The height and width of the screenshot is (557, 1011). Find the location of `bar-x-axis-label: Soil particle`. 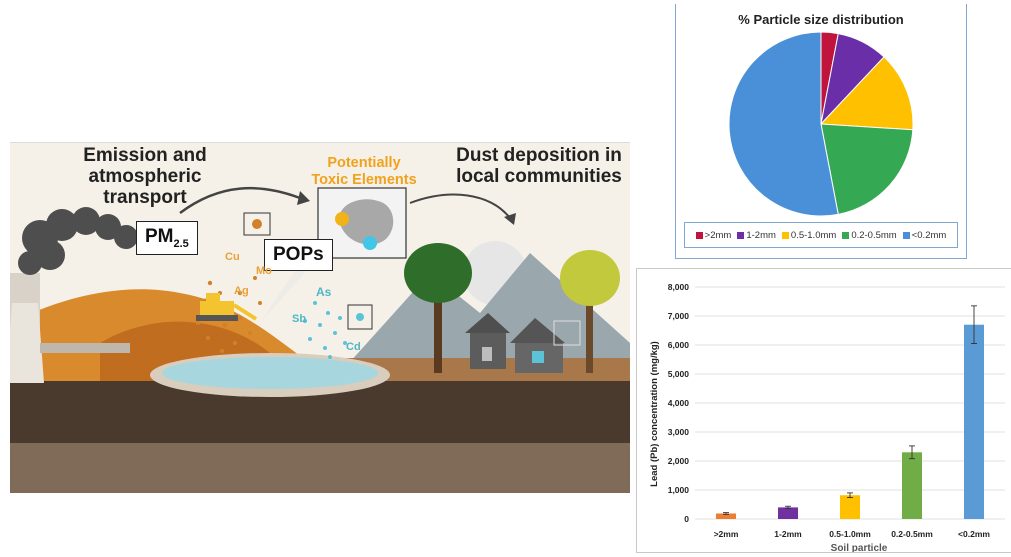

bar-x-axis-label: Soil particle is located at coordinates (859, 547).